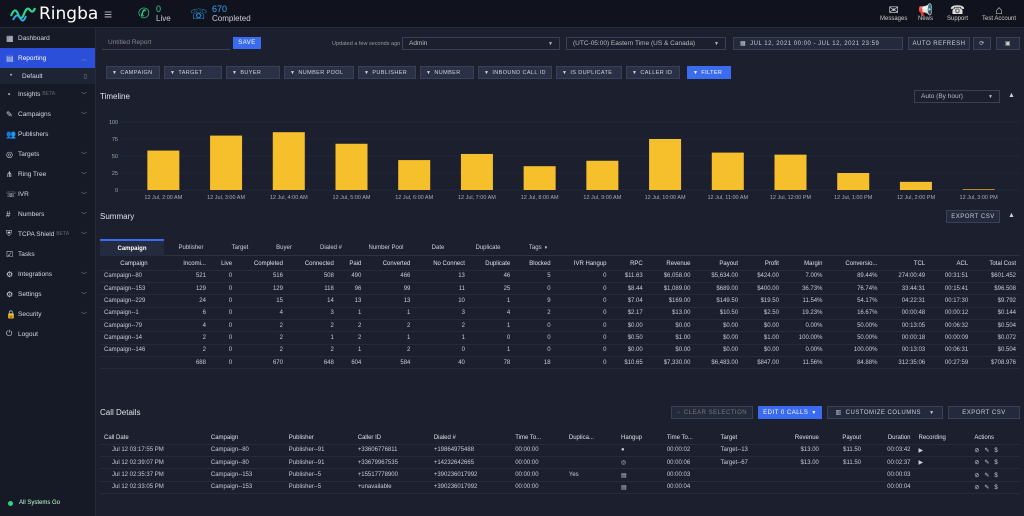 This screenshot has width=1024, height=516. Describe the element at coordinates (951, 264) in the screenshot. I see `column-header: ACL` at that location.